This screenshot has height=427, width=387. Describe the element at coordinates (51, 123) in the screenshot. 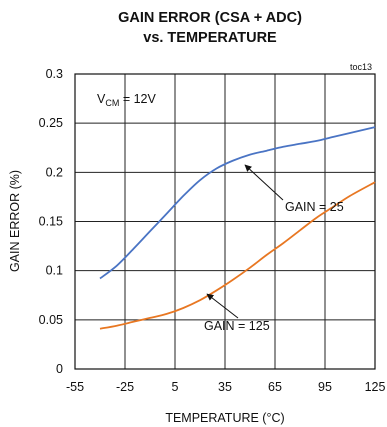

I see `y-tick-label: 0.25` at that location.